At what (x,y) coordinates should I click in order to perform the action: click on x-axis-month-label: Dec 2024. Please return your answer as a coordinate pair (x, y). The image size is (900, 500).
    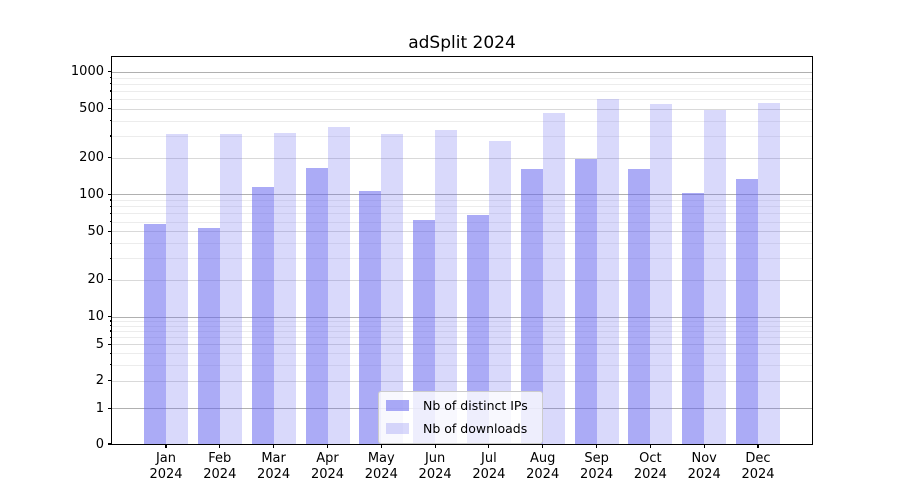
    Looking at the image, I should click on (758, 467).